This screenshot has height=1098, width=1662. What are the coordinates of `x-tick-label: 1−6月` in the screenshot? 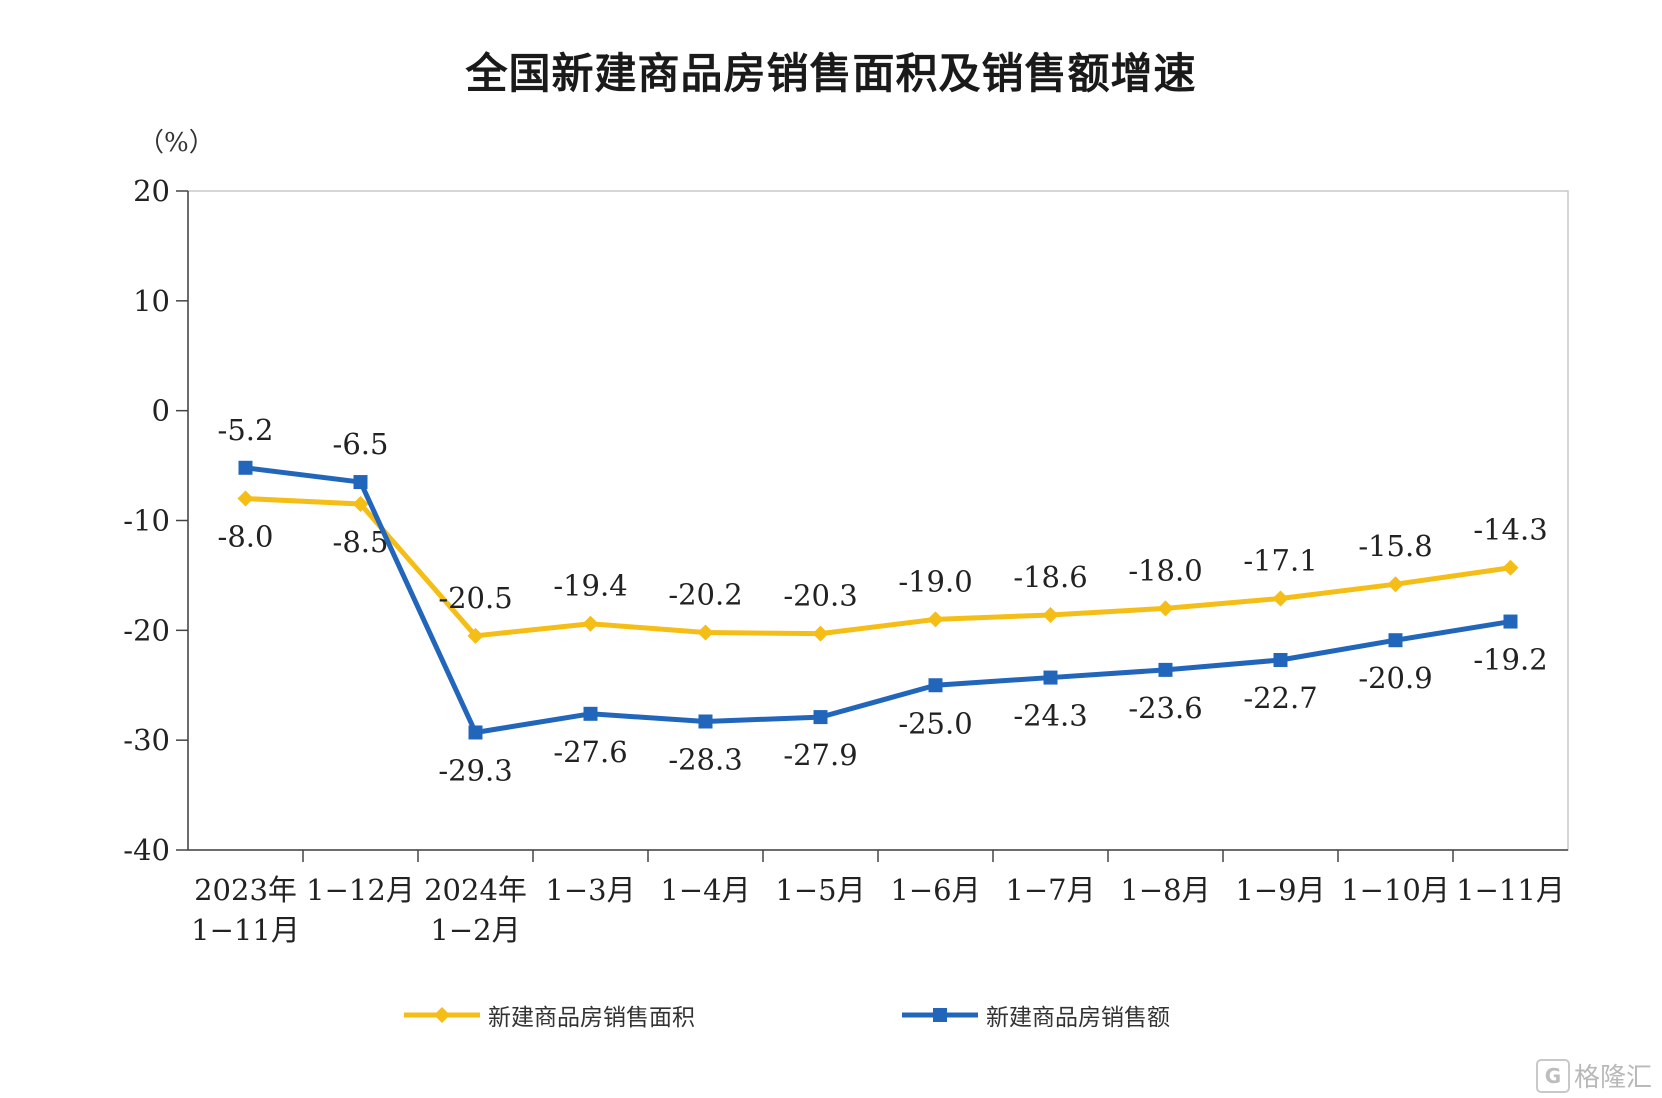 It's located at (935, 890).